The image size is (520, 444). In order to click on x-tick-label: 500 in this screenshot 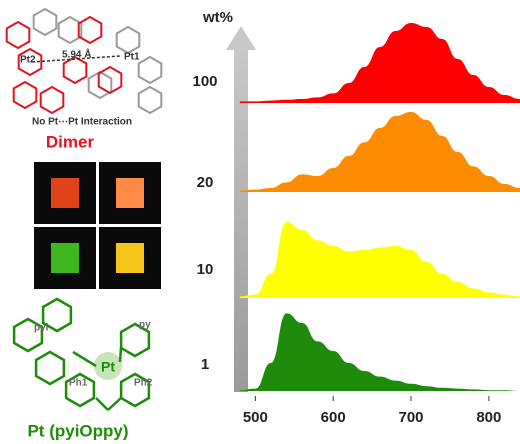, I will do `click(255, 417)`.